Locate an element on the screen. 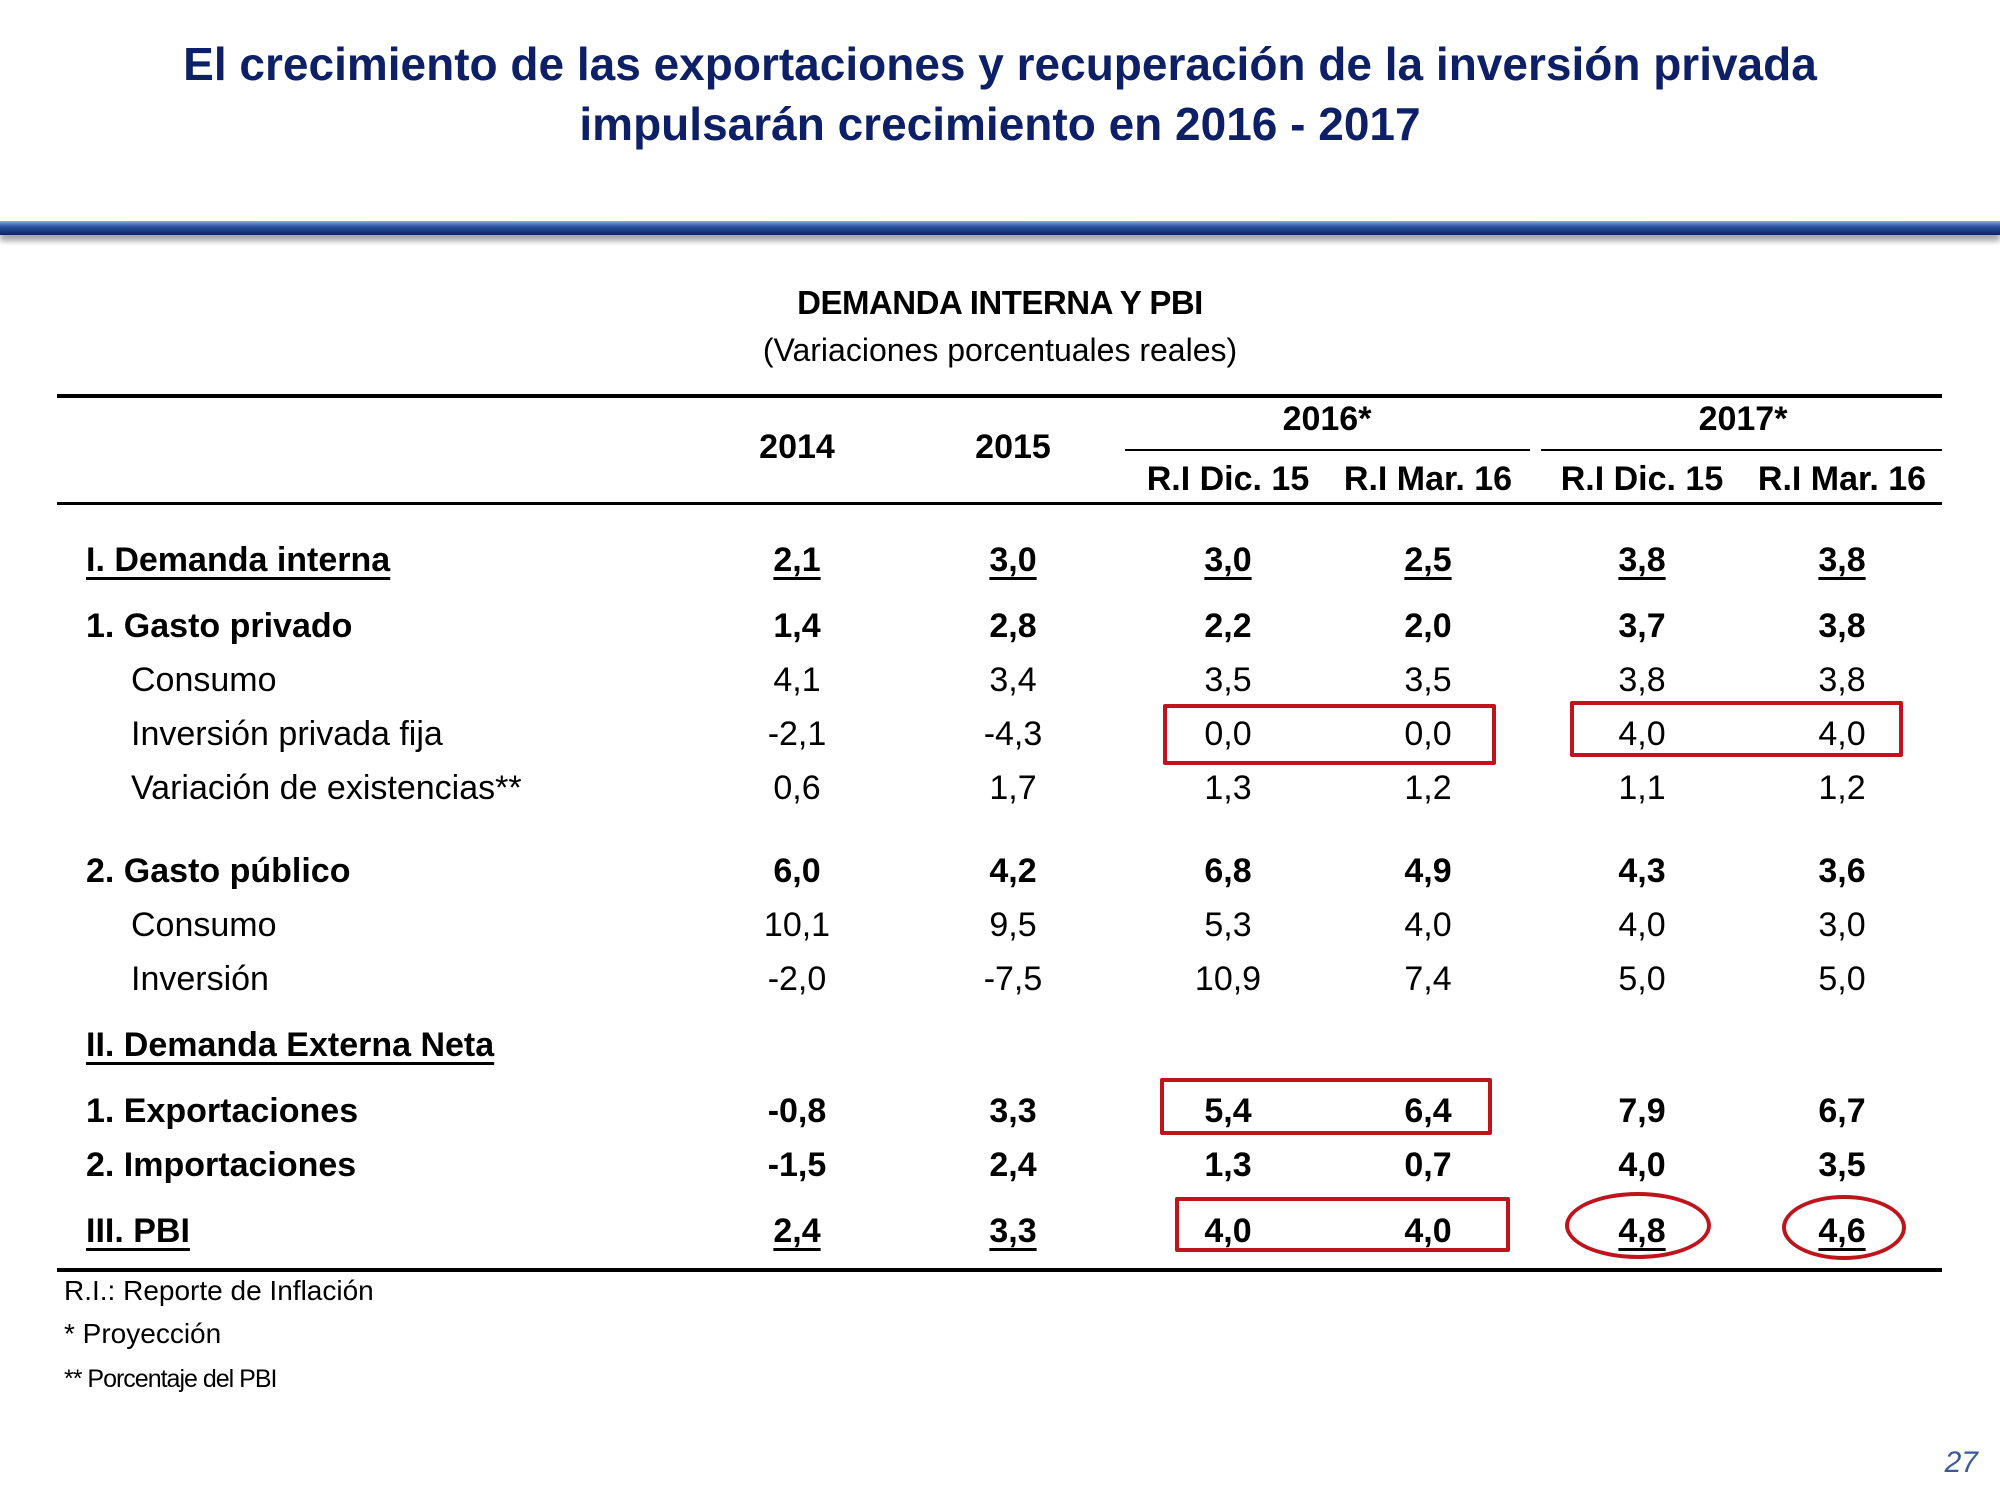 This screenshot has height=1500, width=2000. cell-2015: -7,5 is located at coordinates (1013, 979).